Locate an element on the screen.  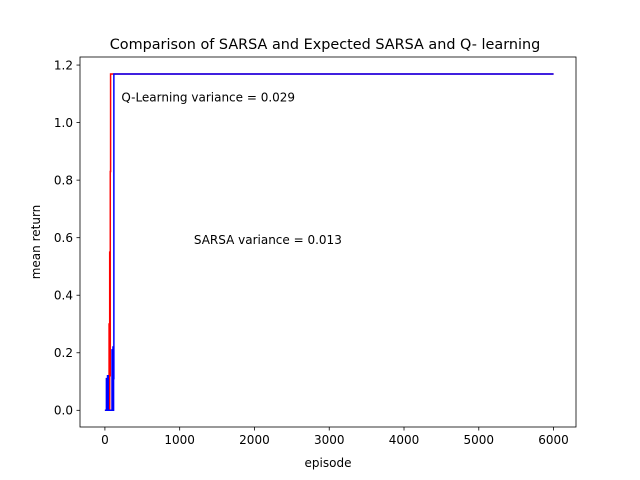
annotation-text: SARSA variance = 0.013 is located at coordinates (268, 240).